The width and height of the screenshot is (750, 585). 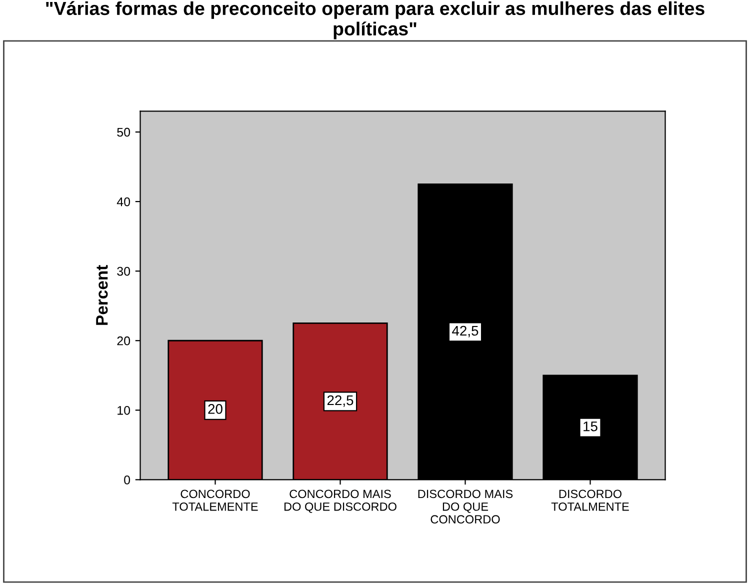 I want to click on y-tick-label: 0, so click(x=127, y=480).